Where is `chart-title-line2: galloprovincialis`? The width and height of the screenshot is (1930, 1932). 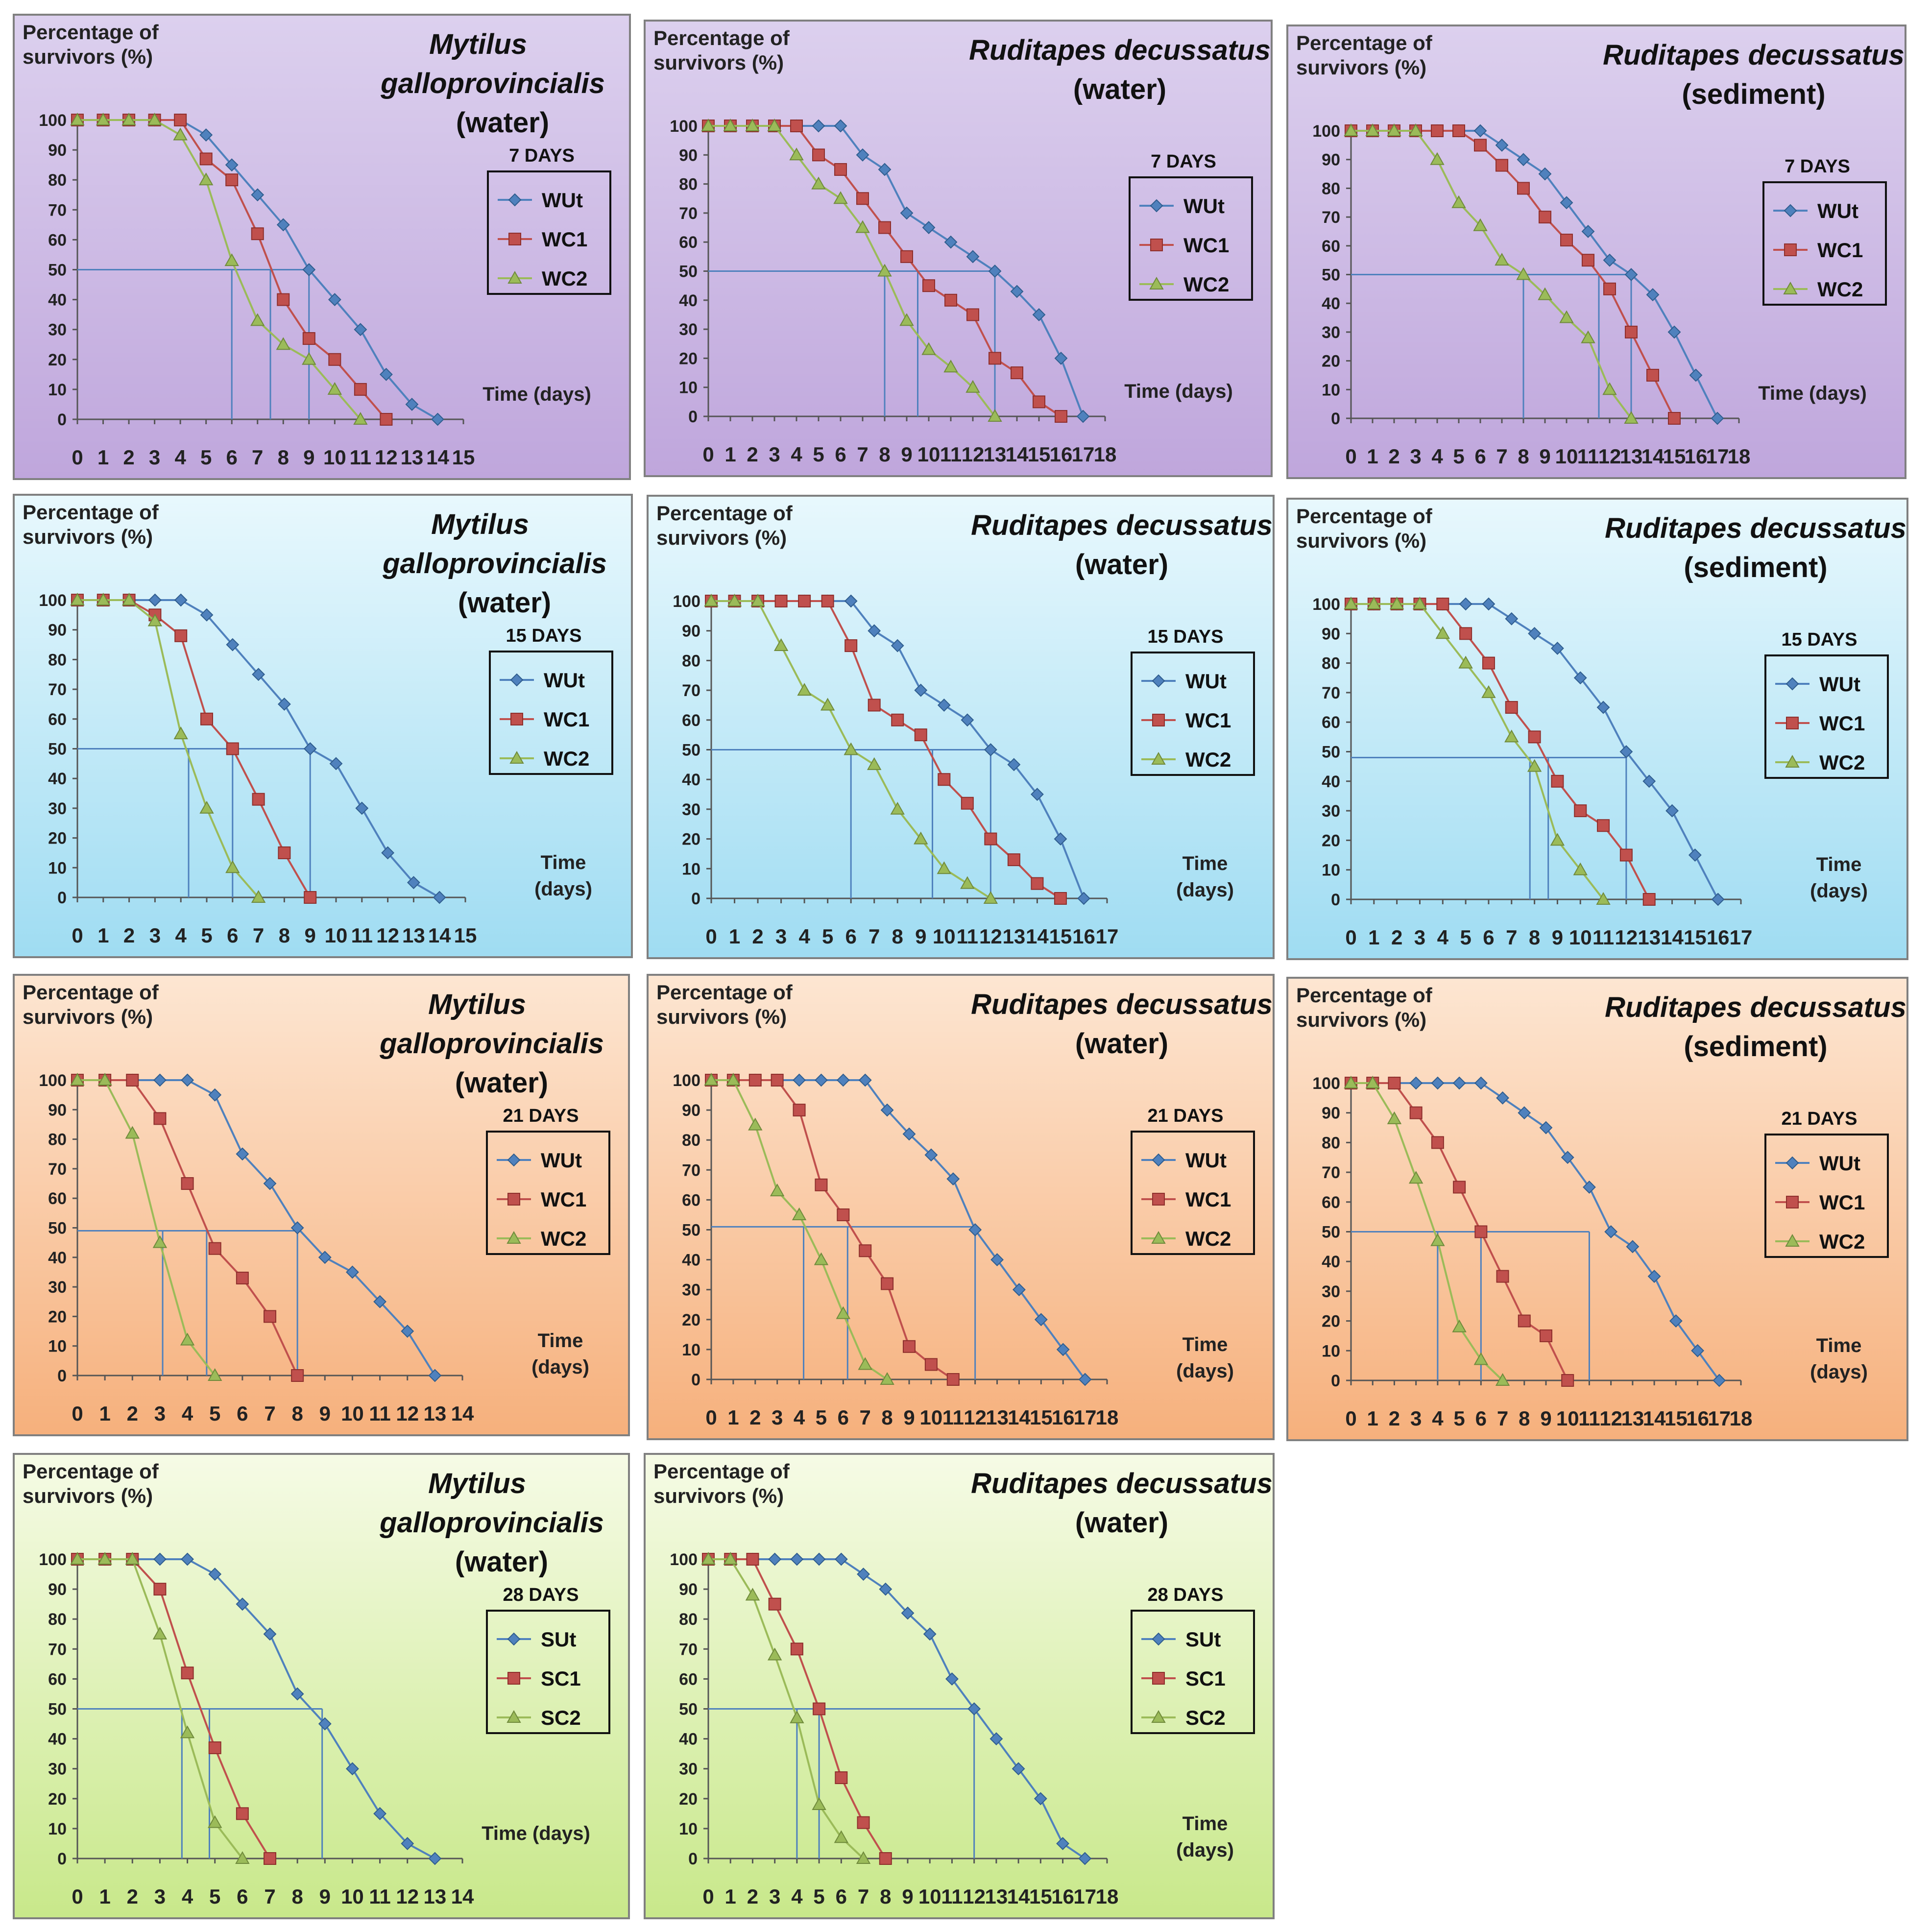
chart-title-line2: galloprovincialis is located at coordinates (493, 83).